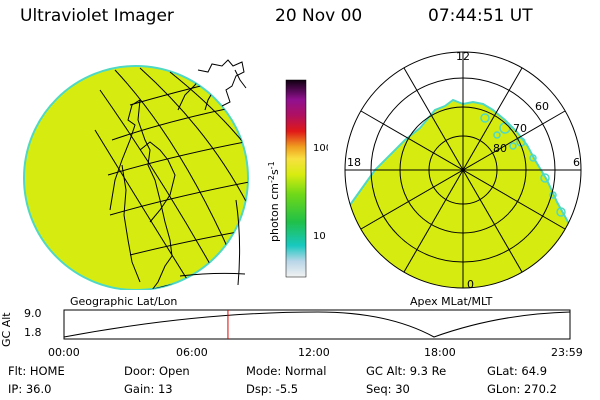 The image size is (600, 400). I want to click on instrument-title: Ultraviolet Imager, so click(97, 16).